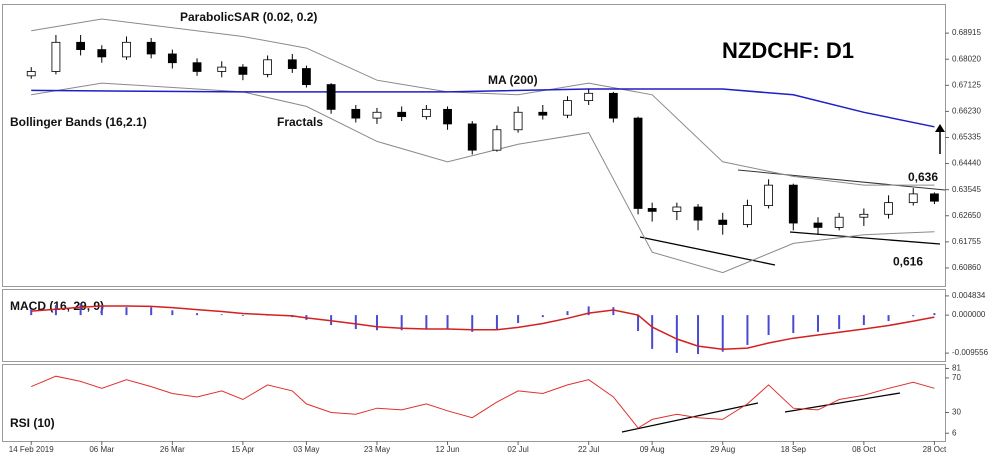  Describe the element at coordinates (954, 432) in the screenshot. I see `y-tick-label: 6` at that location.